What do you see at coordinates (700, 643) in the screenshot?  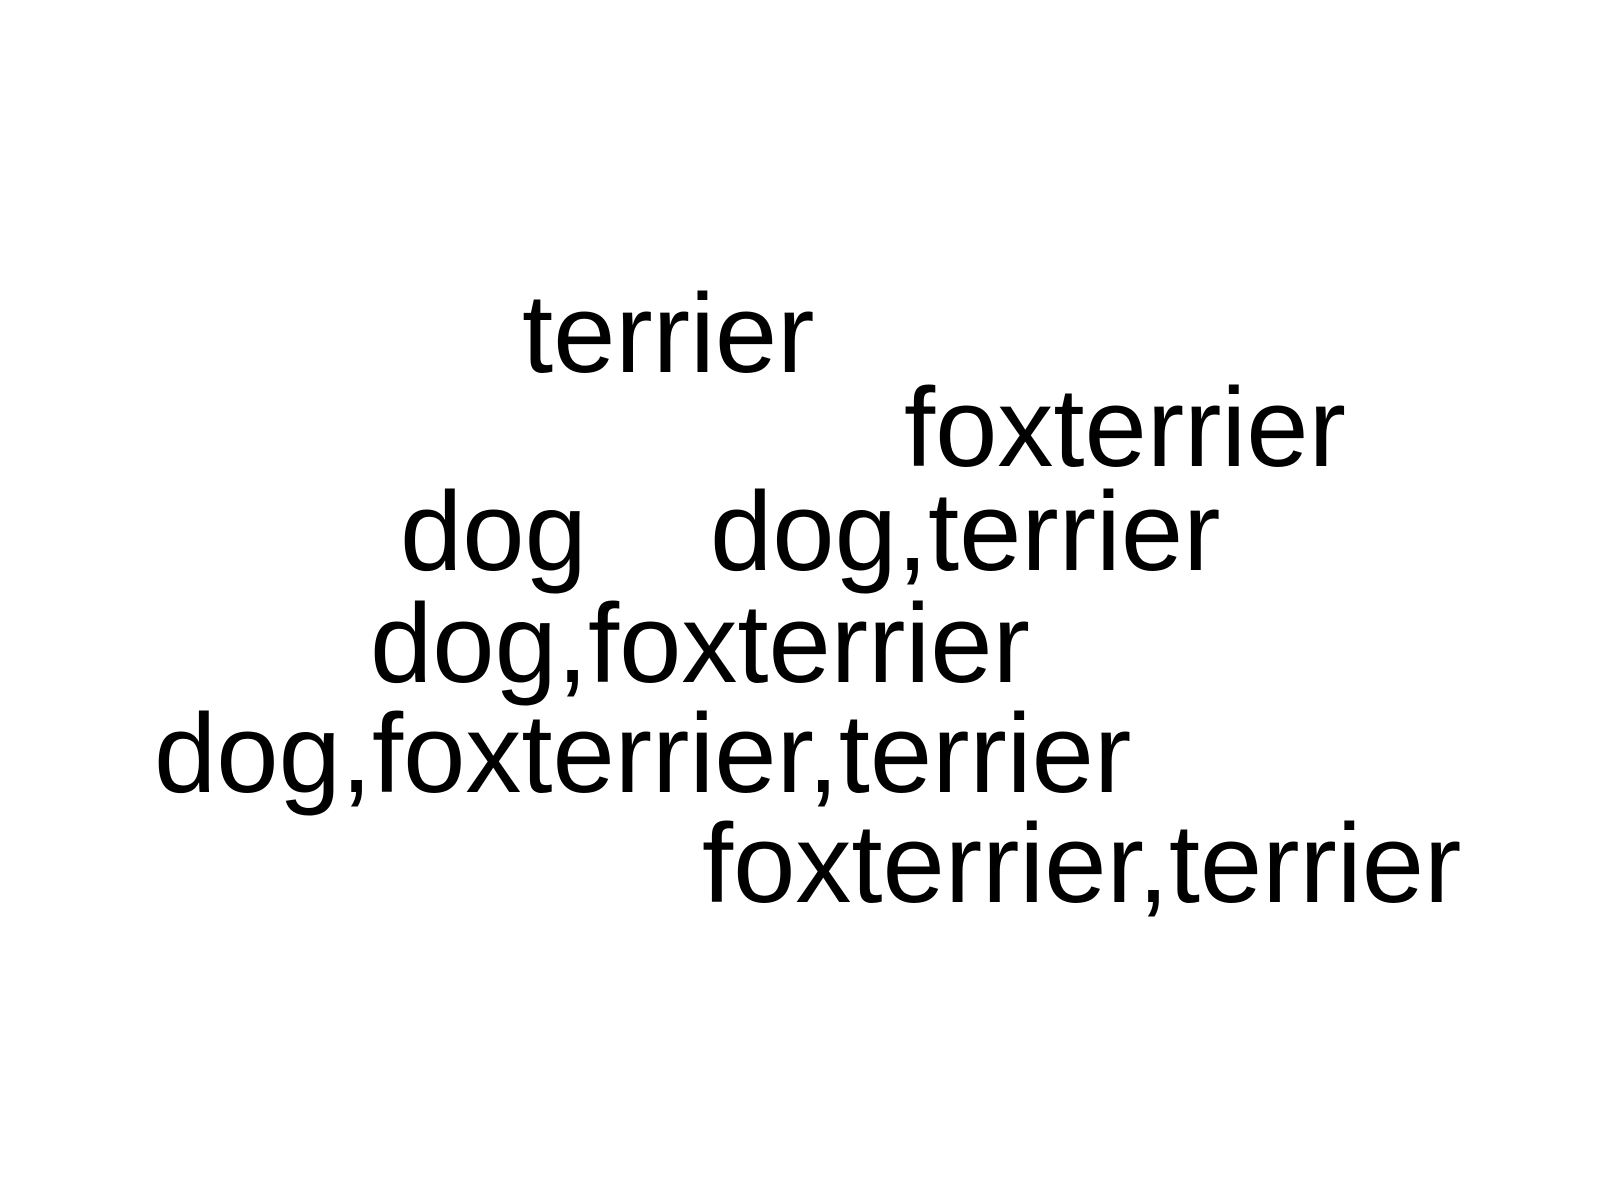 I see `label-dog-foxterrier: dog,foxterrier` at bounding box center [700, 643].